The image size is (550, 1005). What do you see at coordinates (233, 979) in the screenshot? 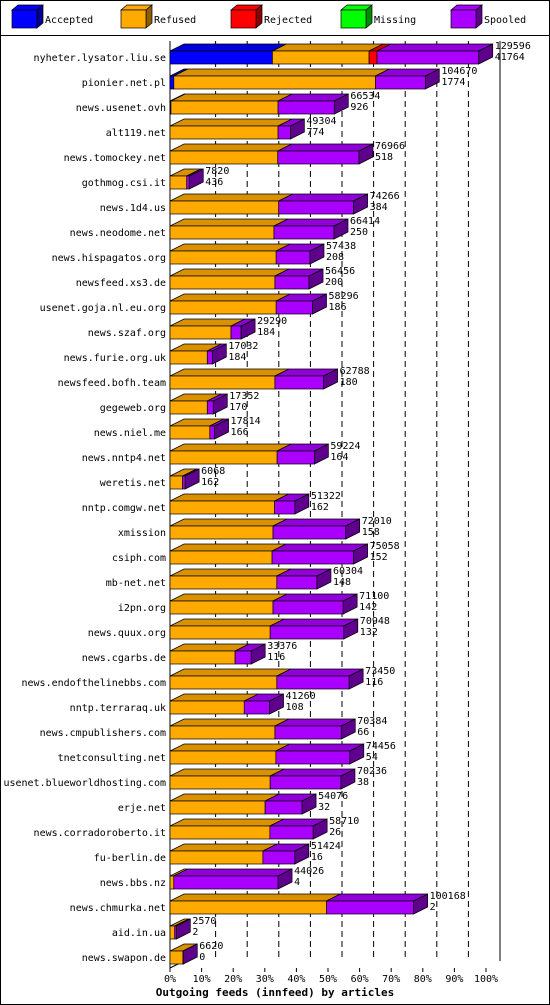
I see `x-tick-label: 20%` at bounding box center [233, 979].